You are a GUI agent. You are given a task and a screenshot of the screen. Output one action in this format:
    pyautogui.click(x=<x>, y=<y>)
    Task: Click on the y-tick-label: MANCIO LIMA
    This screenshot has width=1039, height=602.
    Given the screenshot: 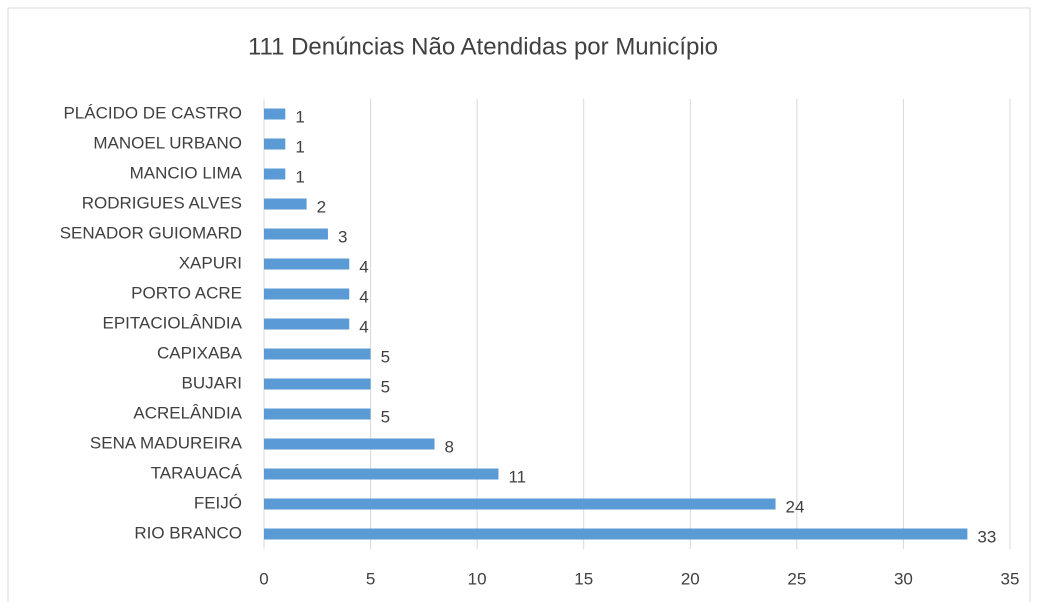 What is the action you would take?
    pyautogui.click(x=186, y=172)
    